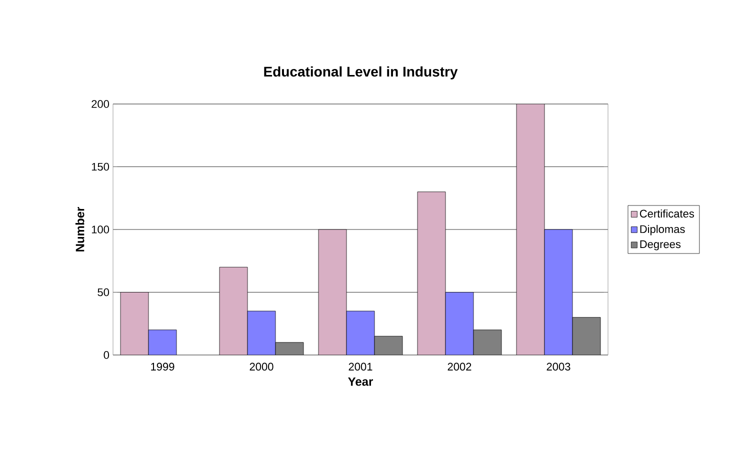 This screenshot has width=755, height=455. Describe the element at coordinates (104, 292) in the screenshot. I see `y-tick-label: 50` at that location.